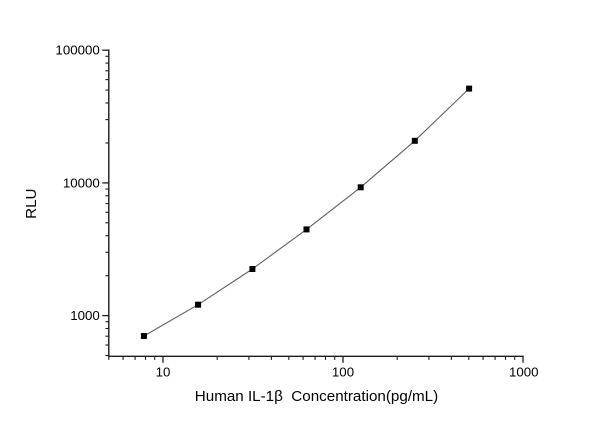 The height and width of the screenshot is (427, 608). Describe the element at coordinates (81, 183) in the screenshot. I see `svg-text: 10000` at that location.